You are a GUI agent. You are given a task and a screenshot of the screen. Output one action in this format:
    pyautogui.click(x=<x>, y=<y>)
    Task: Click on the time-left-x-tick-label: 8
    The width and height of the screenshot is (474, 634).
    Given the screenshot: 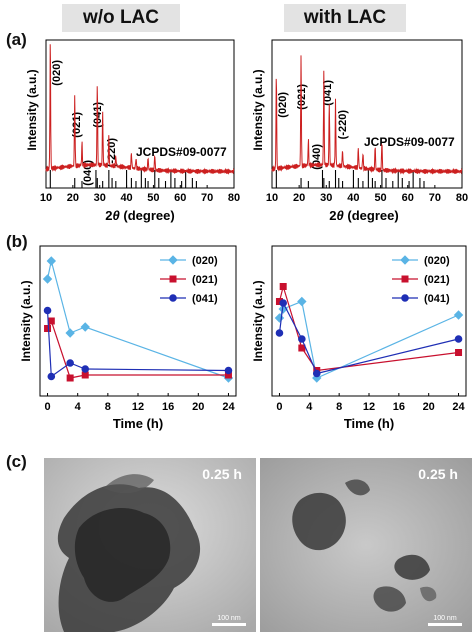 What is the action you would take?
    pyautogui.click(x=108, y=407)
    